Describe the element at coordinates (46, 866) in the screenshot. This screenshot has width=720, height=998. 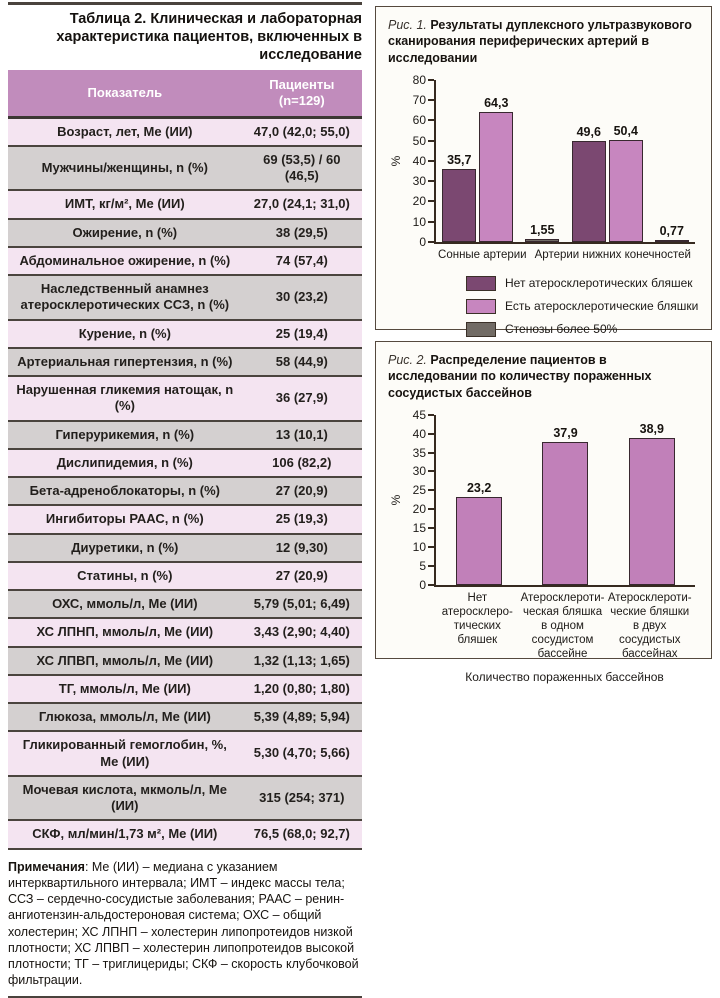
I see `notes-label: Примечания` at that location.